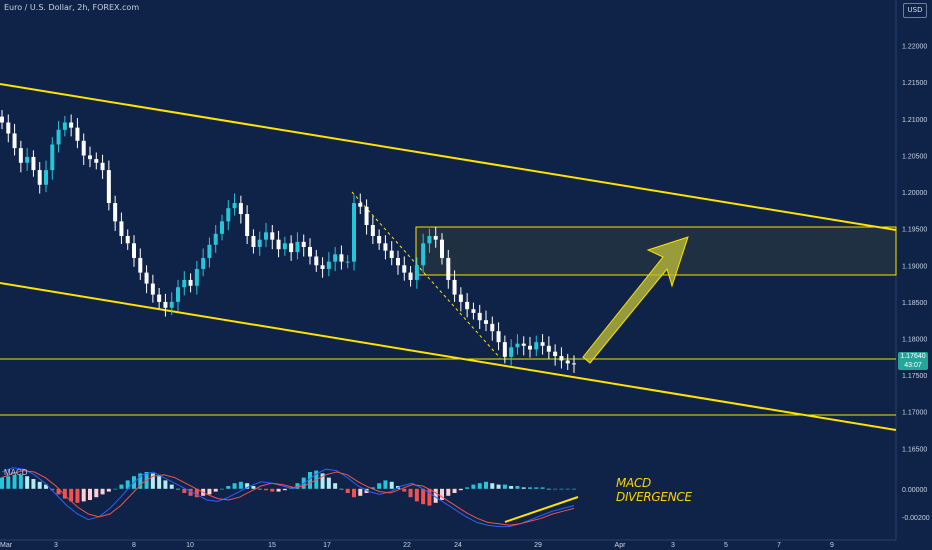 Image resolution: width=932 pixels, height=550 pixels. What do you see at coordinates (914, 266) in the screenshot?
I see `price-tick-label: 1.19000` at bounding box center [914, 266].